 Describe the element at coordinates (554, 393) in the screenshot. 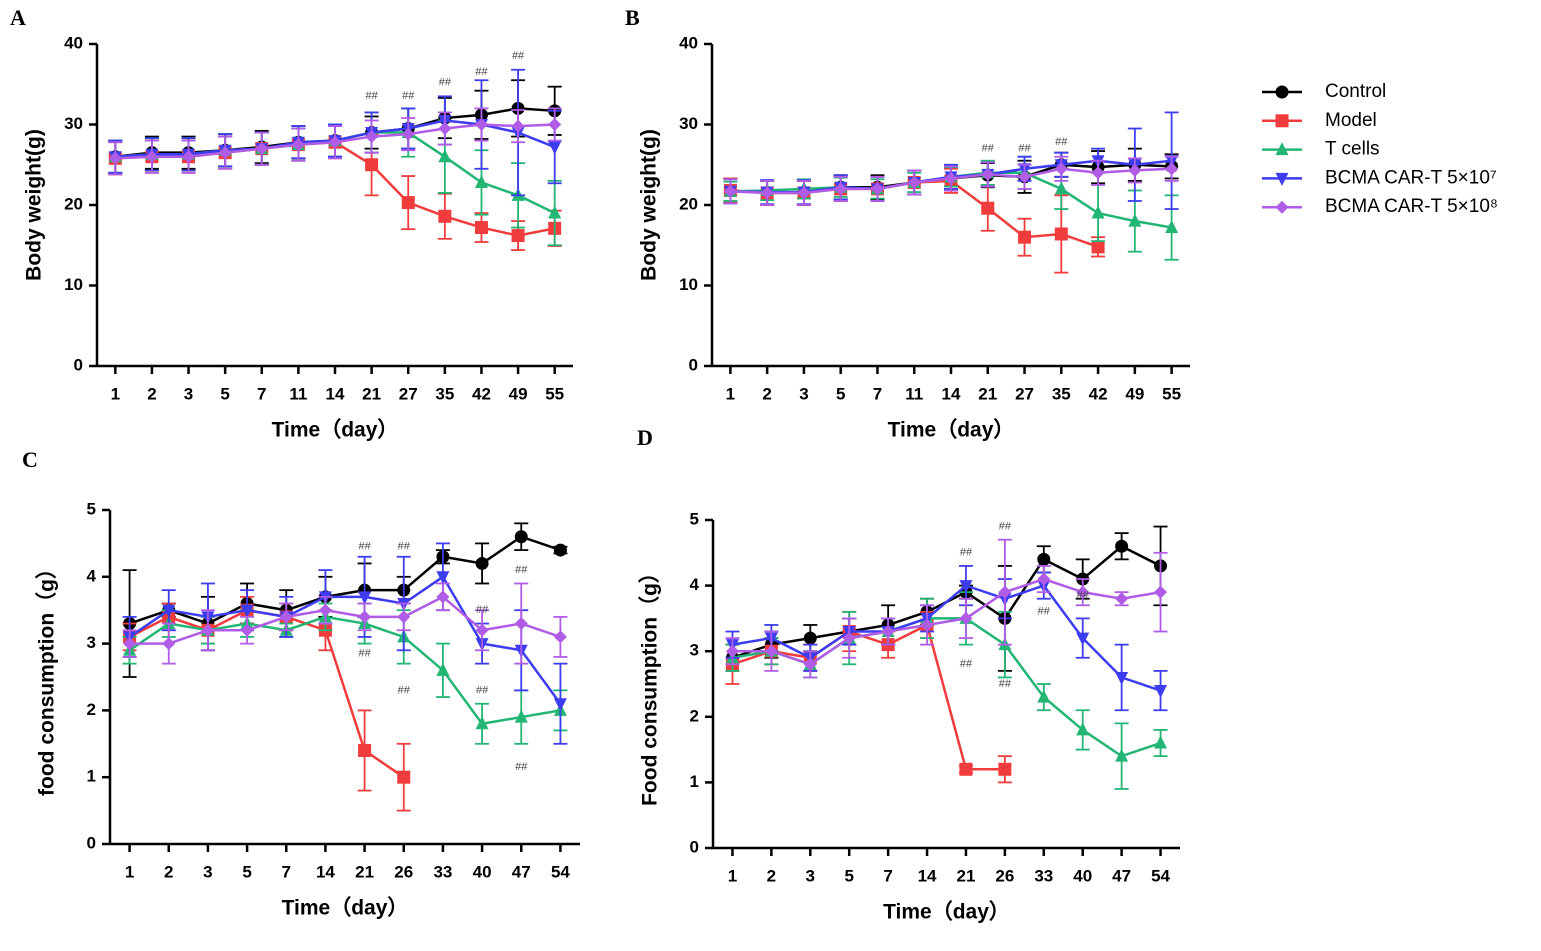

I see `x-tick-label: 55` at that location.